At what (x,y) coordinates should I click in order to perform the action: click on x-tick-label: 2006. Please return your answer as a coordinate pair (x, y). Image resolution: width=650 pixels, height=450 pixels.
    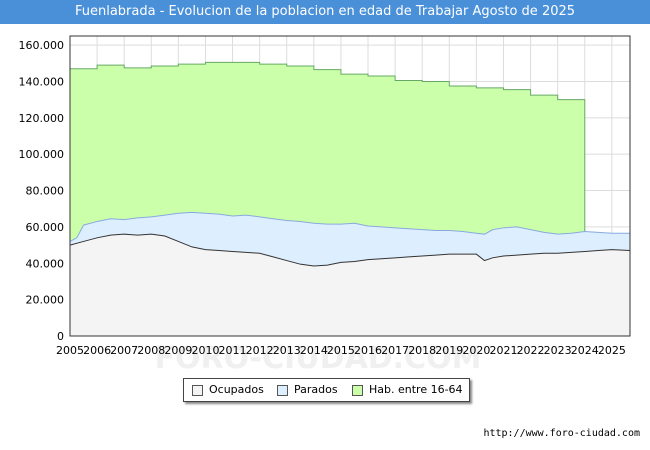
    Looking at the image, I should click on (97, 350).